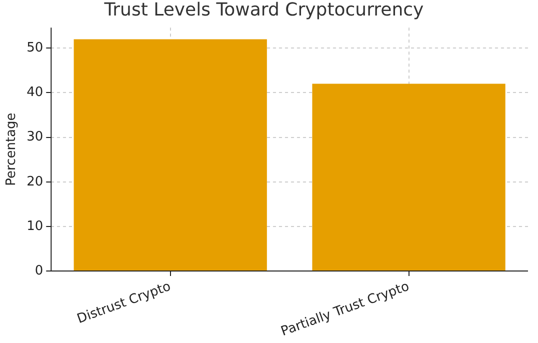 This screenshot has height=343, width=538. Describe the element at coordinates (35, 48) in the screenshot. I see `y-tick-label: 50` at that location.